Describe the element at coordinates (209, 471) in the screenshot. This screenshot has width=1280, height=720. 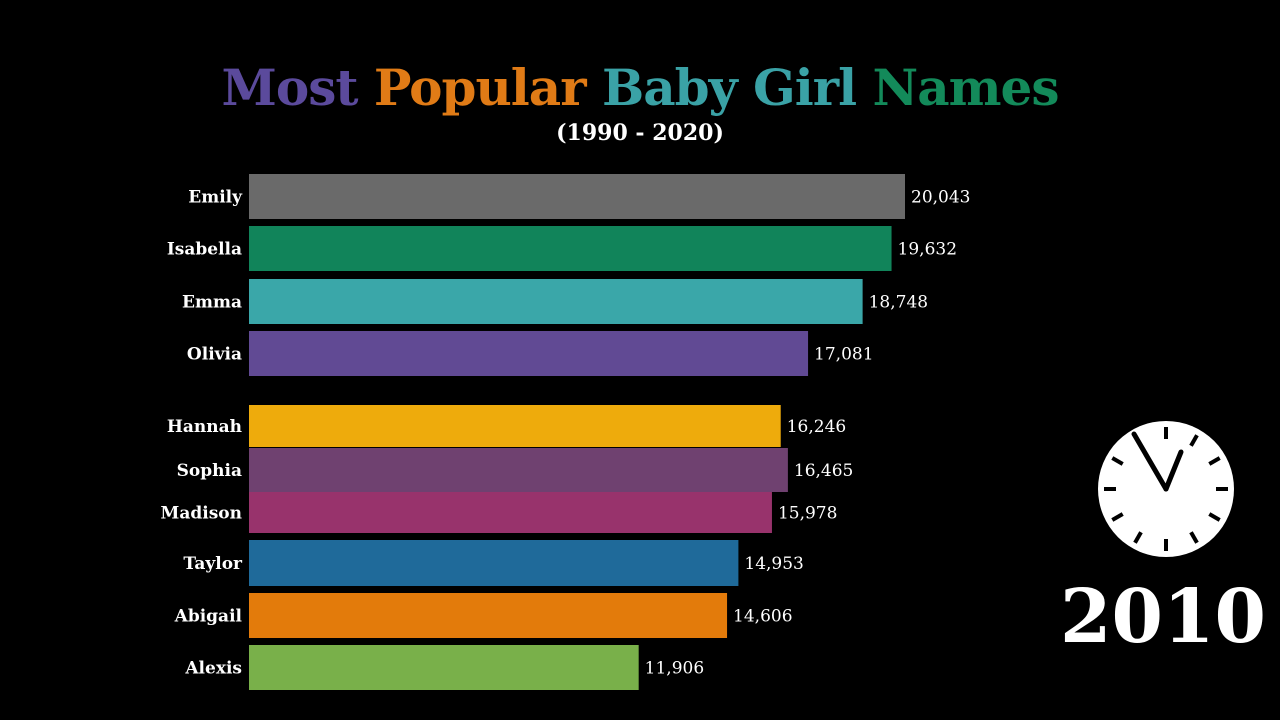
I see `category-label: Sophia` at that location.